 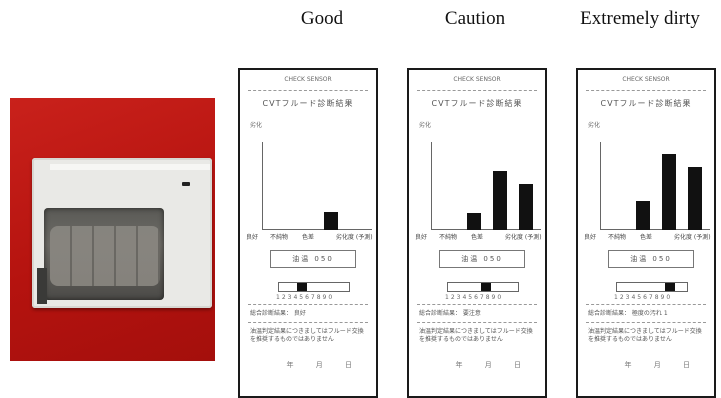 What do you see at coordinates (42, 286) in the screenshot?
I see `release-lever` at bounding box center [42, 286].